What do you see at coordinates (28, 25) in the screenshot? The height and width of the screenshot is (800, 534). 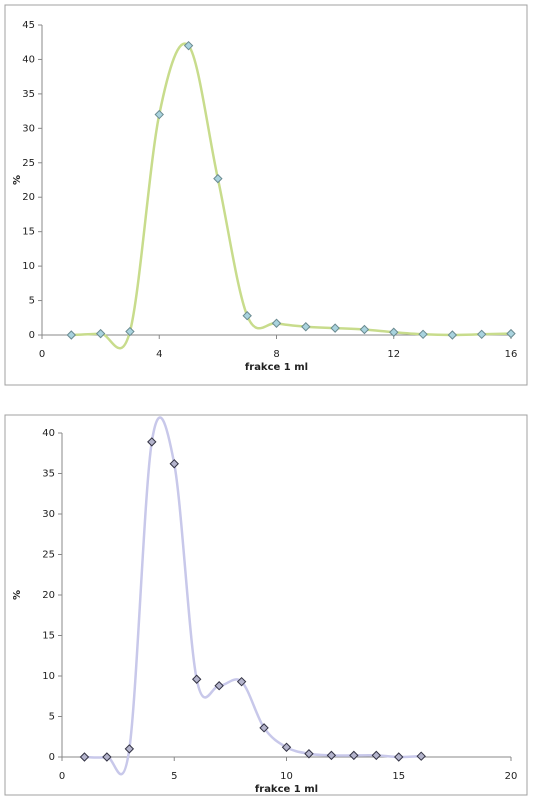 I see `y-tick-label: 45` at bounding box center [28, 25].